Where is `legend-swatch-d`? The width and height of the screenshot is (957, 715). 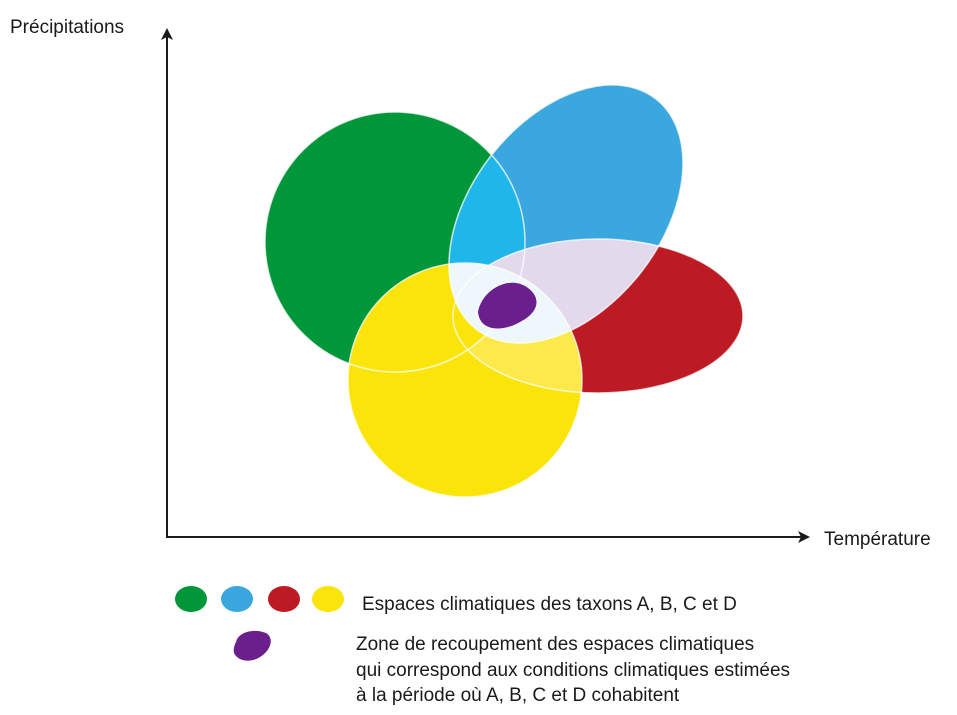 legend-swatch-d is located at coordinates (328, 599).